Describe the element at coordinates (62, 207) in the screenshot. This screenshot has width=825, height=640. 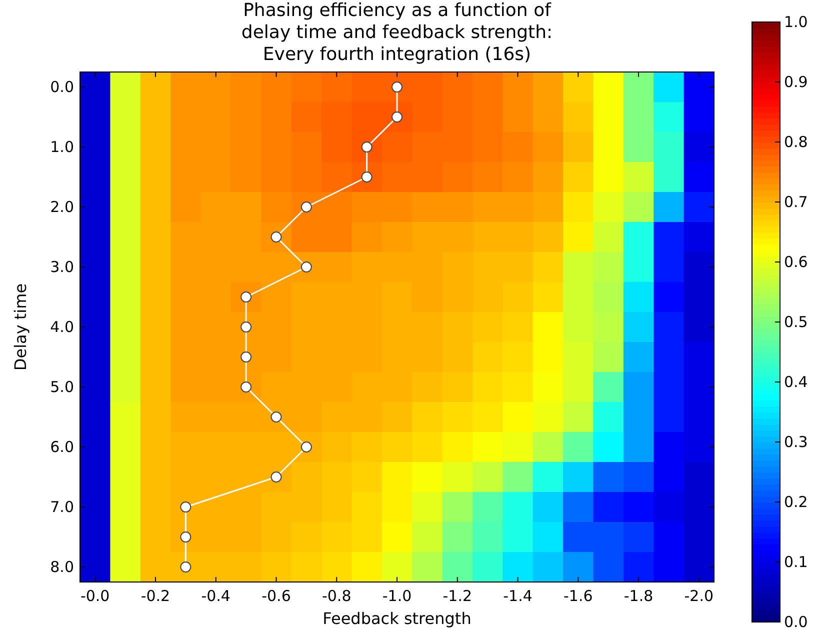
I see `y-tick-label: 2.0` at that location.